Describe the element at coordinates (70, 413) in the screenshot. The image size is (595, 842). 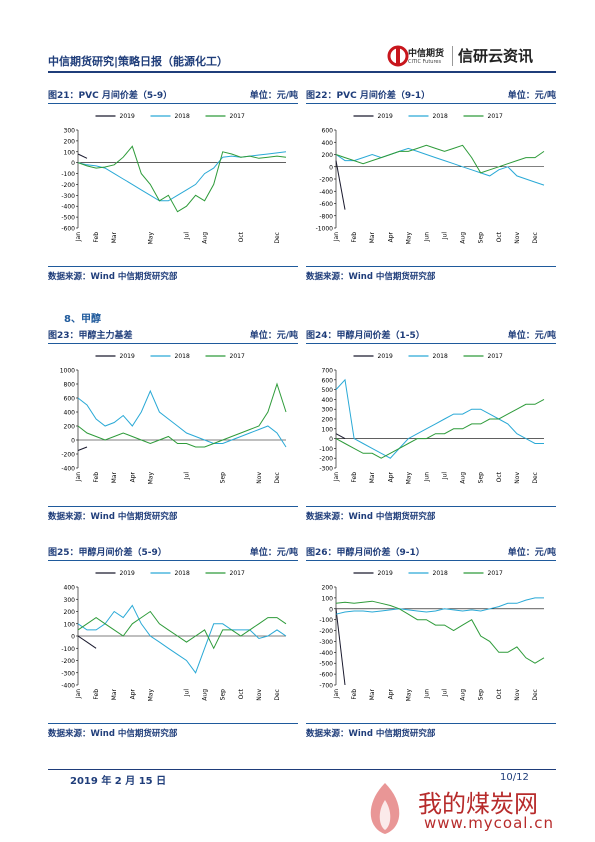
I see `y-tick-label: 400` at that location.